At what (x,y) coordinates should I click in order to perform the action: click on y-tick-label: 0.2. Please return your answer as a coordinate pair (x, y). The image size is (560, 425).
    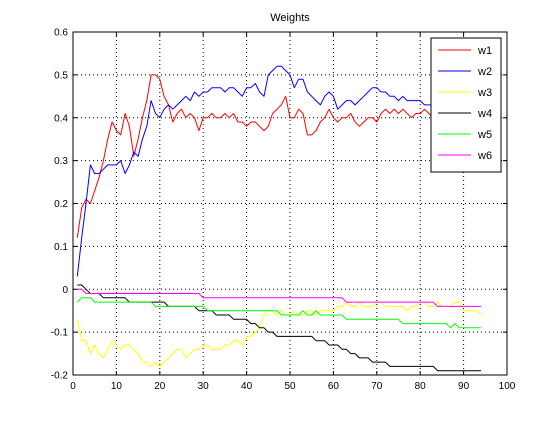
    Looking at the image, I should click on (61, 204).